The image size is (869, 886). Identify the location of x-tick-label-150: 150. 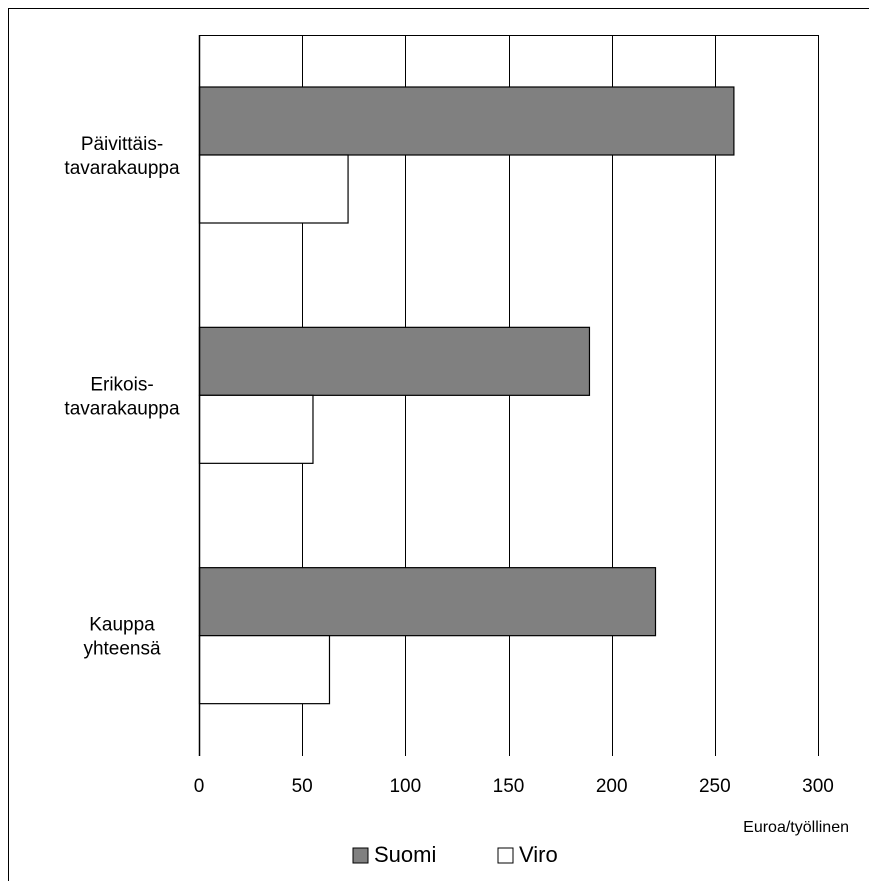
(509, 786).